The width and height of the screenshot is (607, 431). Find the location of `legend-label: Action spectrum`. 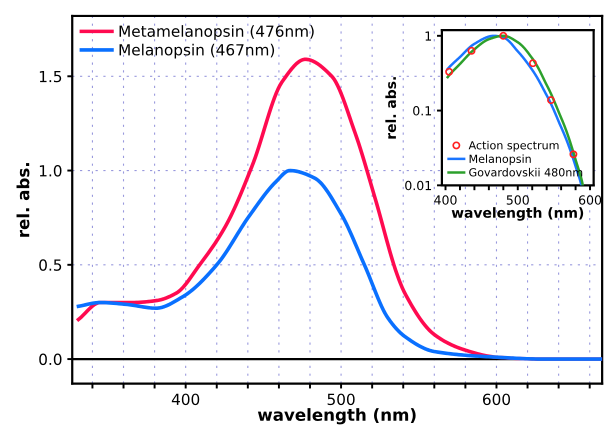

legend-label: Action spectrum is located at coordinates (513, 146).